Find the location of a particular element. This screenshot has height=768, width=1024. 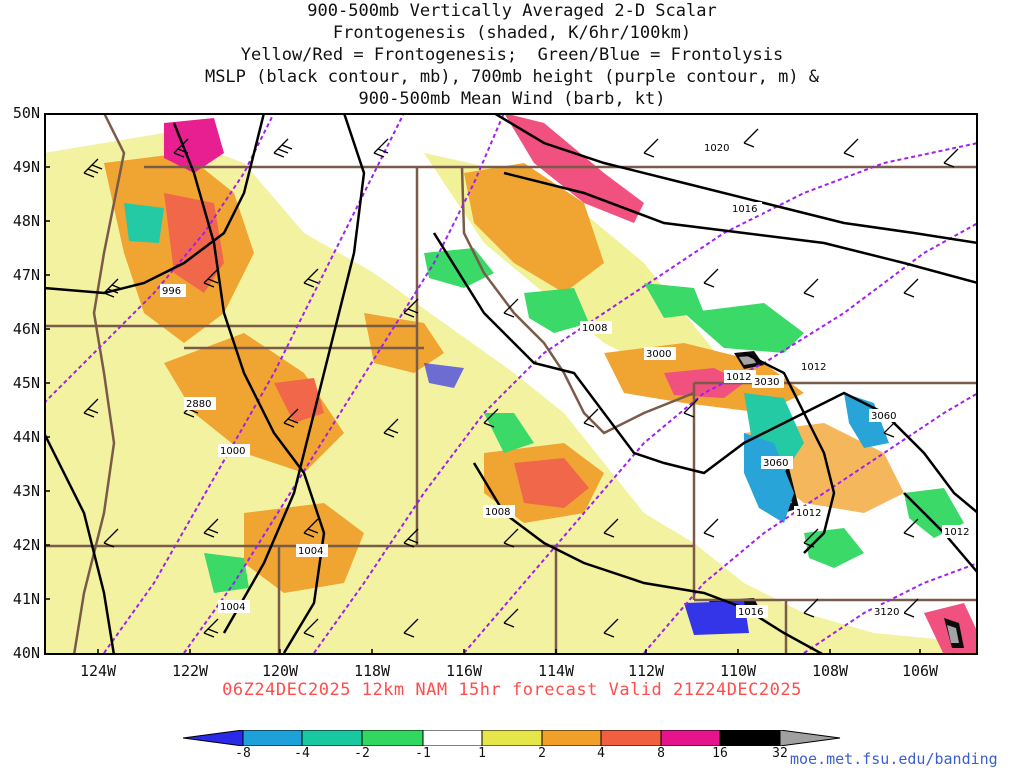

colorbar-label: 32 is located at coordinates (780, 753).